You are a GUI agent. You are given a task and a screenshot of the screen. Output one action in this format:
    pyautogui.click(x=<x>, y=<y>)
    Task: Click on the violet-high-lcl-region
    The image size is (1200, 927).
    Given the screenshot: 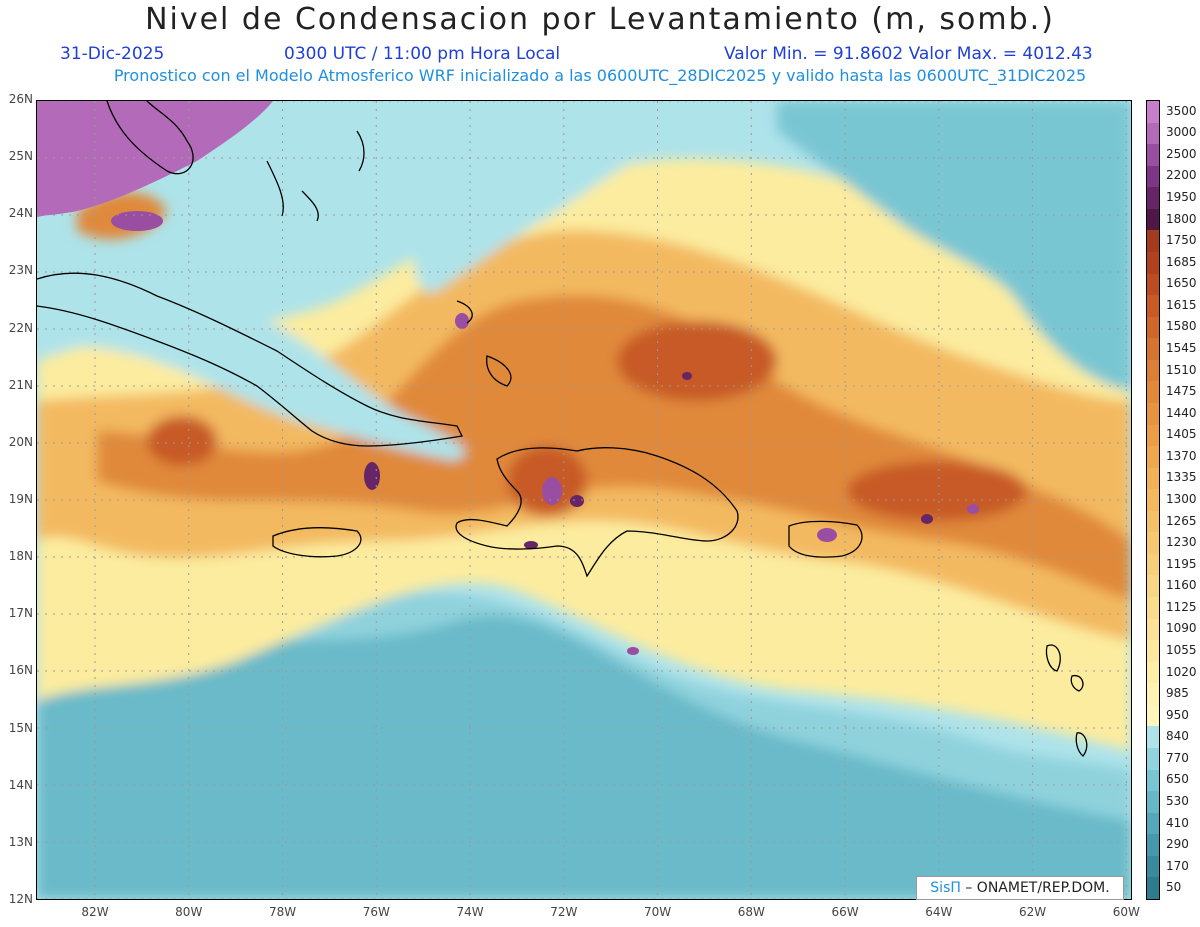 What is the action you would take?
    pyautogui.click(x=155, y=159)
    